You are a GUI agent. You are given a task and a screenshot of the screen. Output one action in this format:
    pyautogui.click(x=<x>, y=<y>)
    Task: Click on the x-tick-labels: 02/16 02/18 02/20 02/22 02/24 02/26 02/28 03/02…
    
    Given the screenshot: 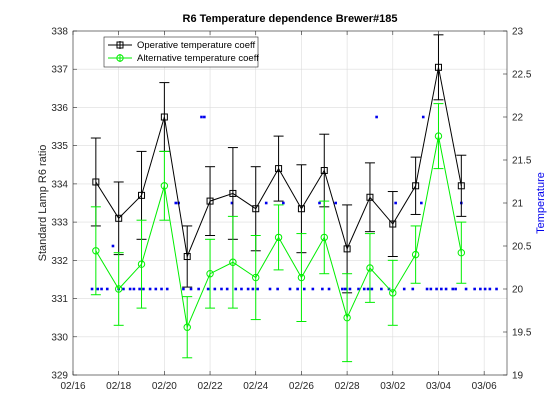 What is the action you would take?
    pyautogui.click(x=278, y=386)
    